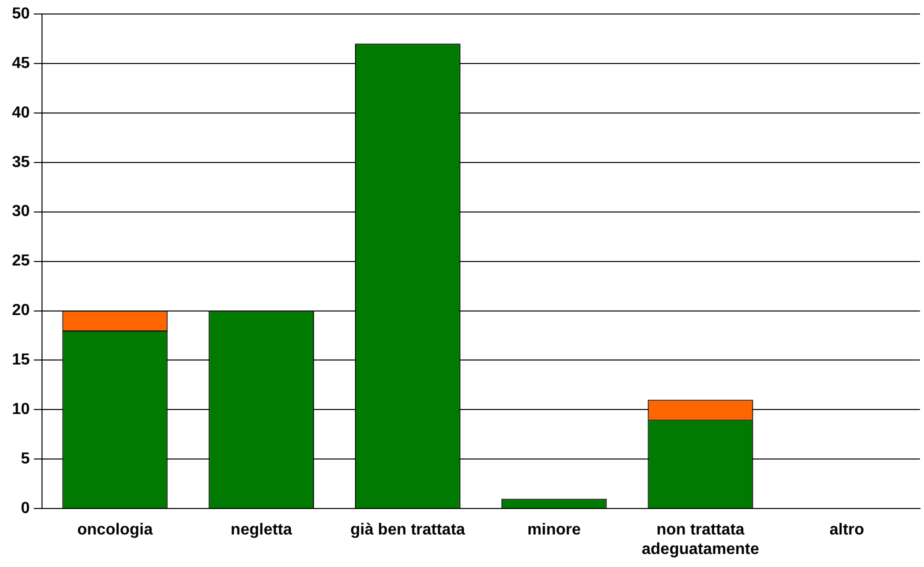 The image size is (924, 567). I want to click on x-tick-label: negletta, so click(261, 530).